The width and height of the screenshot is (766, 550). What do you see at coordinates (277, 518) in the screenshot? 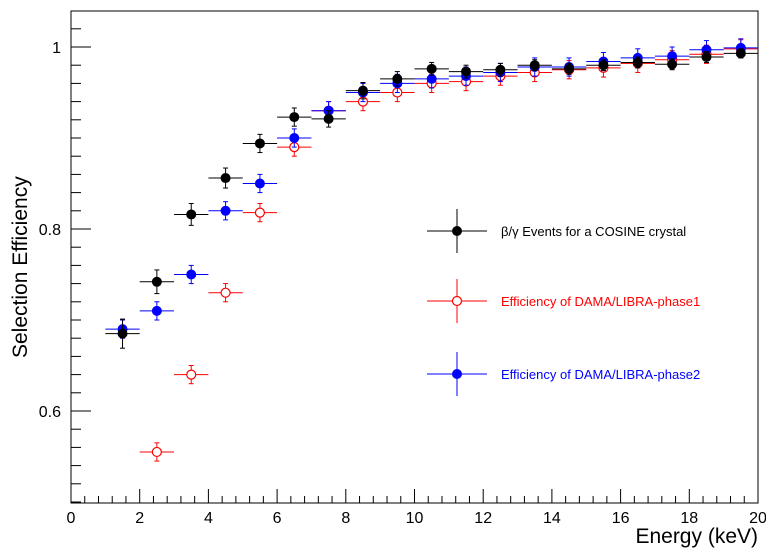
I see `x-tick-label: 6` at bounding box center [277, 518].